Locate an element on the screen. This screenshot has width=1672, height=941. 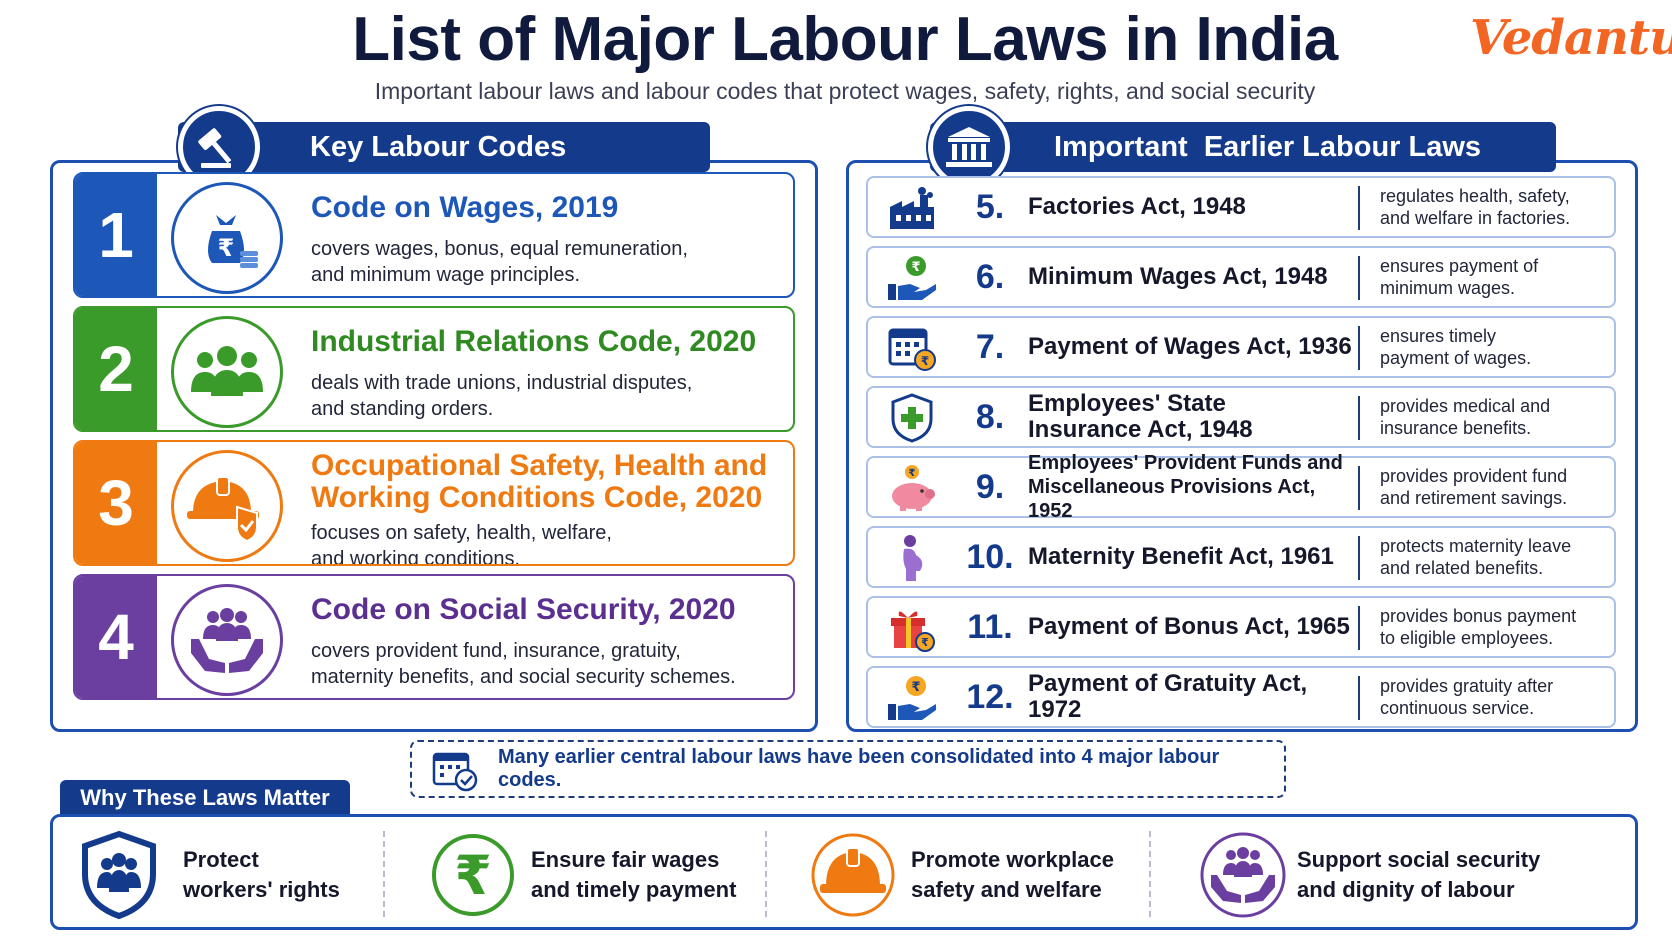
factory-icon is located at coordinates (912, 208).